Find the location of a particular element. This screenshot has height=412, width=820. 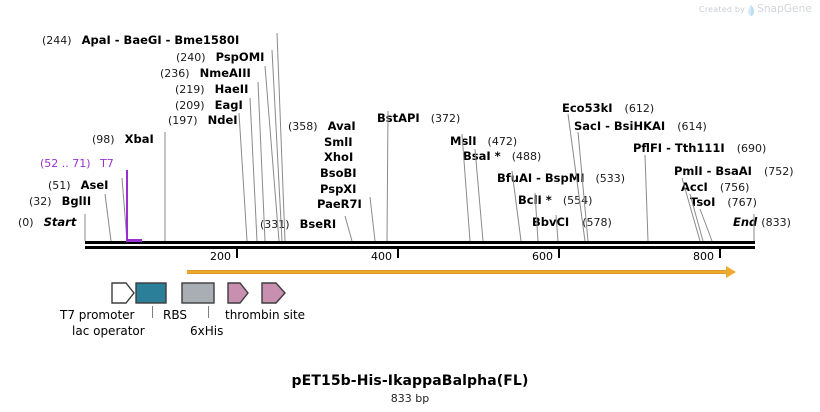

enzyme-names: HaeII is located at coordinates (231, 89).